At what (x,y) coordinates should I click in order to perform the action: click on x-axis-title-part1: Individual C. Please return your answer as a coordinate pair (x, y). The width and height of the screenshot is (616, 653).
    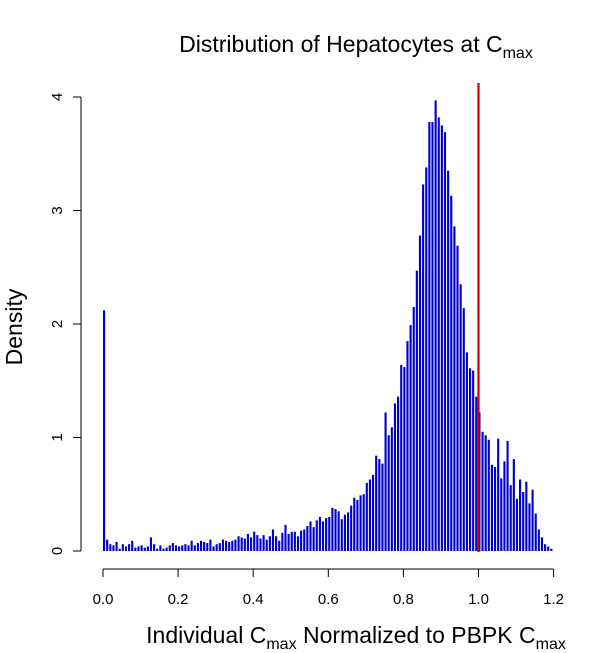
    Looking at the image, I should click on (206, 635).